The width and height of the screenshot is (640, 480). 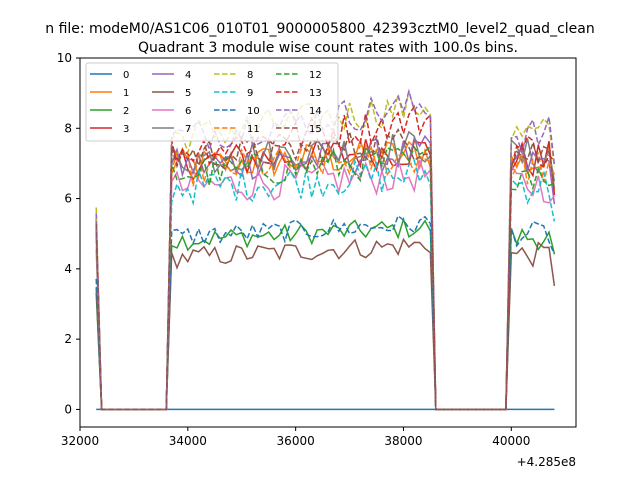 I want to click on x-tick-label: 36000, so click(x=296, y=441).